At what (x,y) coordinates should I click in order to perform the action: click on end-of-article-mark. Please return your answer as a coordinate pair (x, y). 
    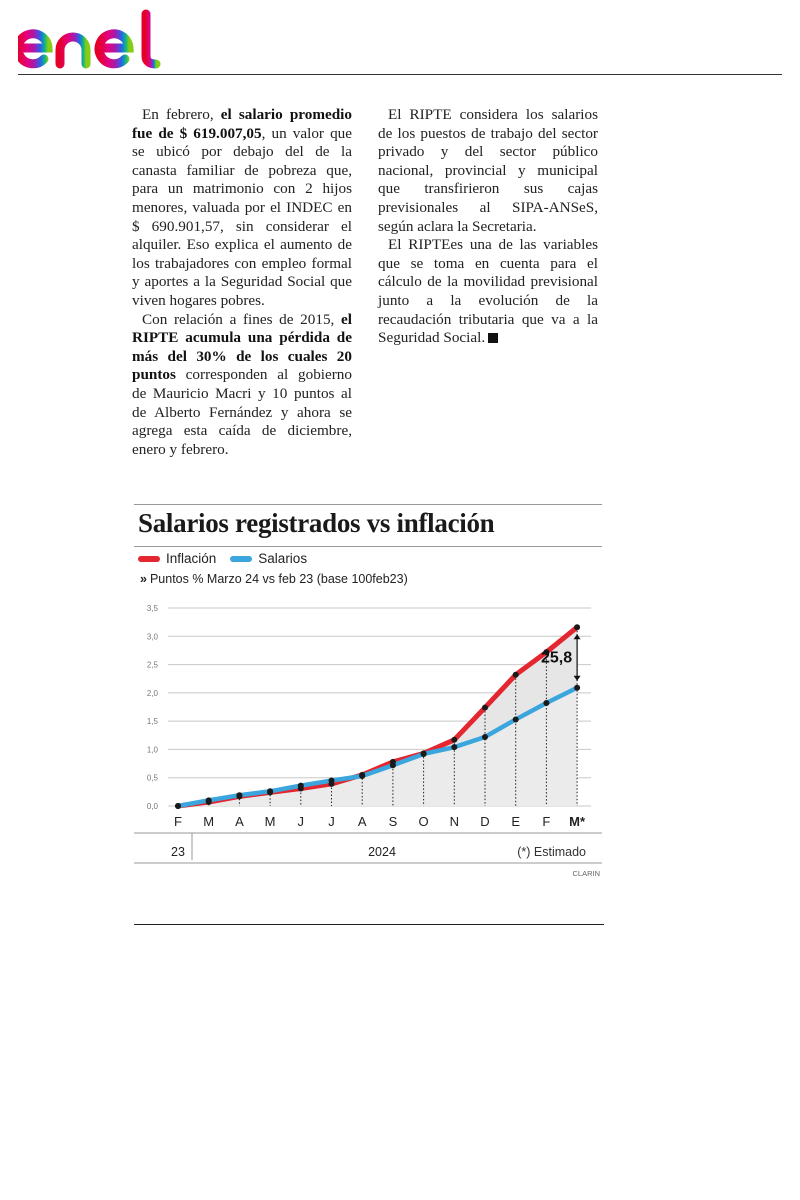
    Looking at the image, I should click on (493, 338).